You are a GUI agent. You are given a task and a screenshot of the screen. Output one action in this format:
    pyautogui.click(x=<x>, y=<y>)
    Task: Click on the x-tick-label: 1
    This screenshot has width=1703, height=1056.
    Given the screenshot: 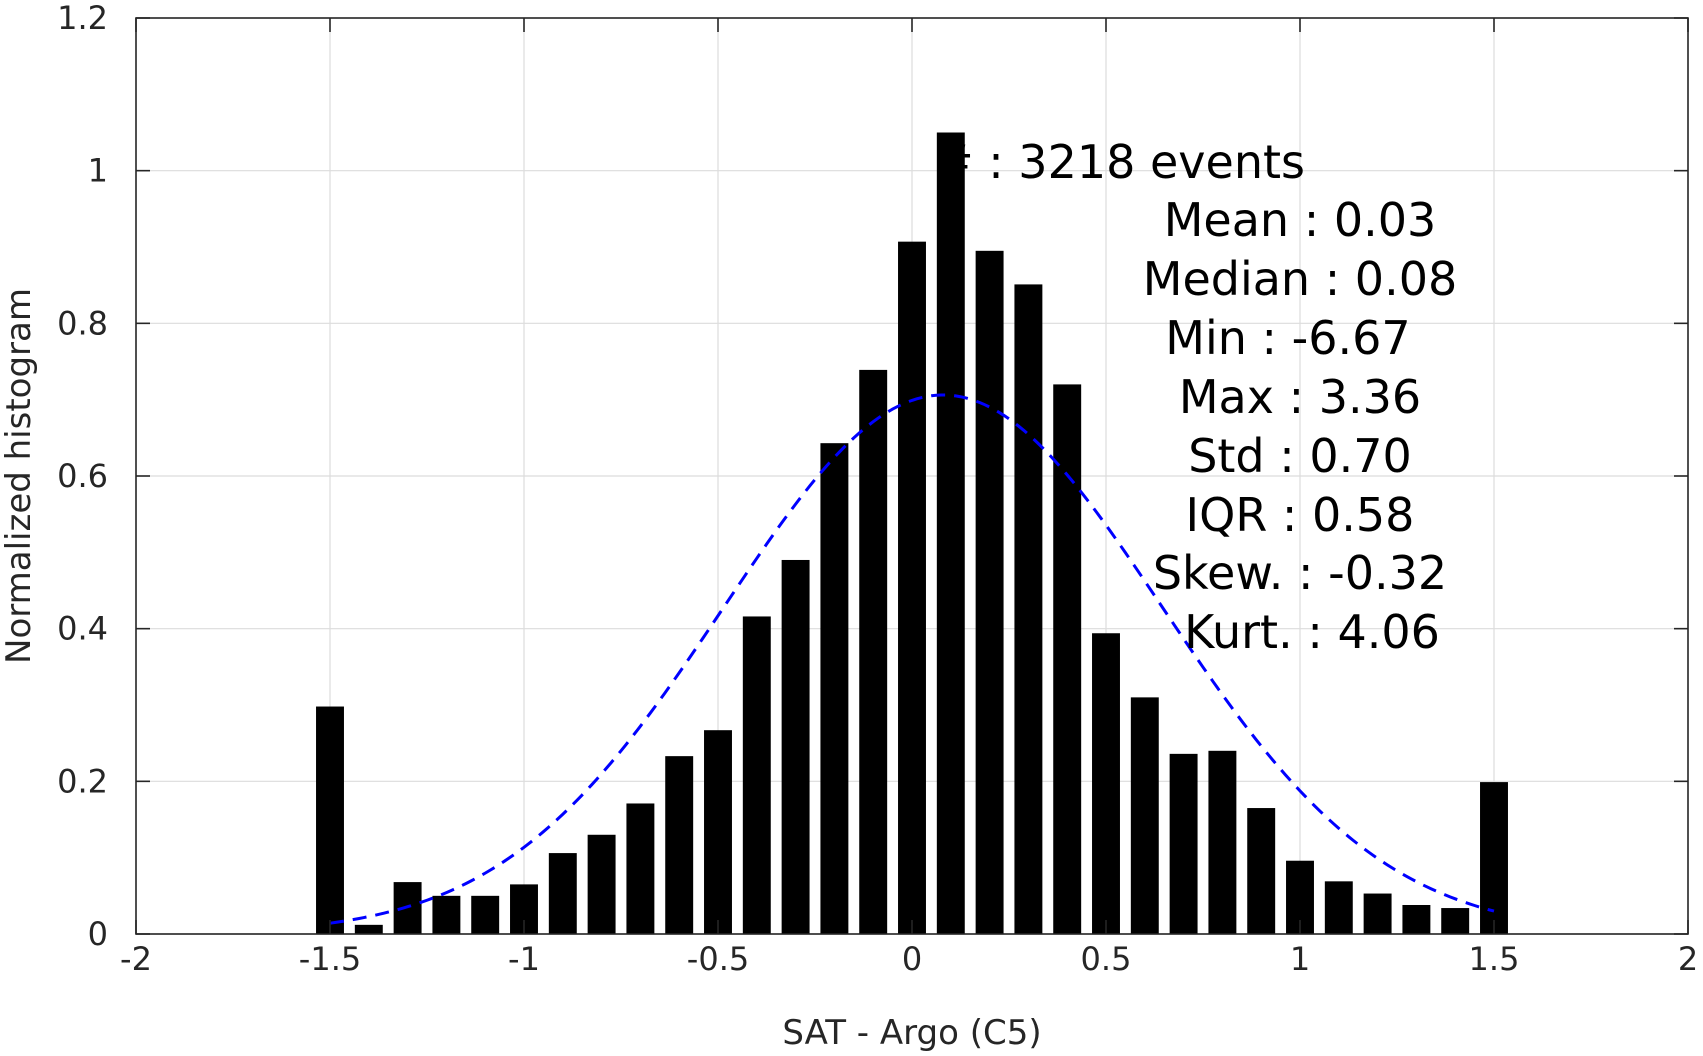 What is the action you would take?
    pyautogui.click(x=1300, y=959)
    